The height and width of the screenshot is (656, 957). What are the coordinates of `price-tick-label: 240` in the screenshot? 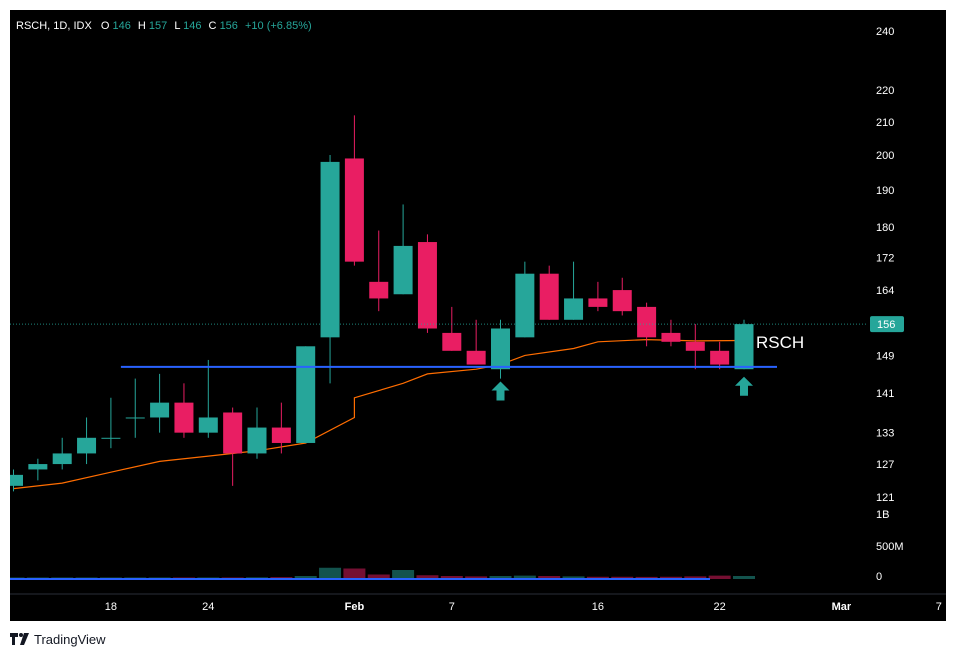 It's located at (885, 32).